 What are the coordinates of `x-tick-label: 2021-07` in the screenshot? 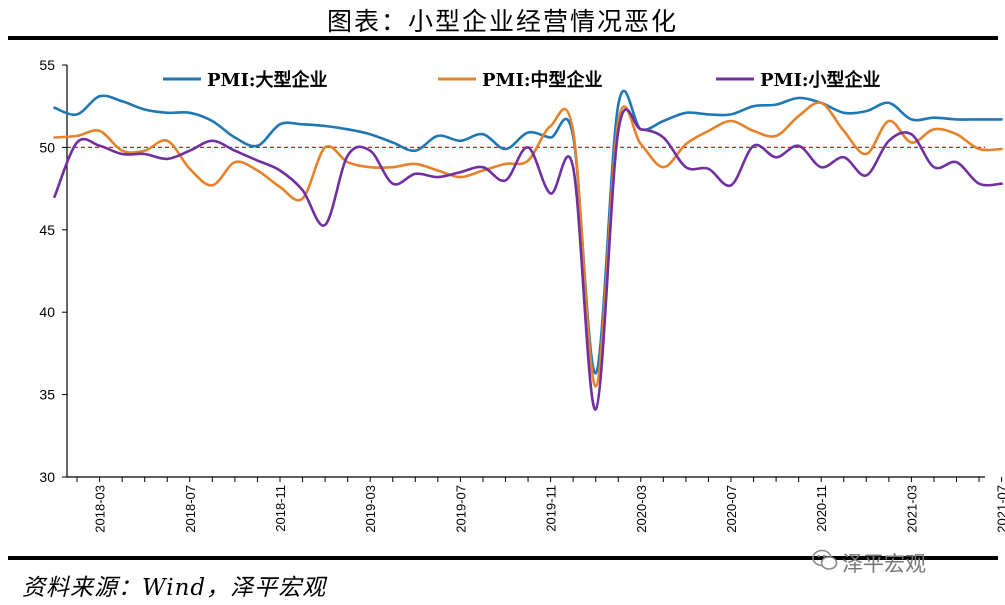 It's located at (1000, 509).